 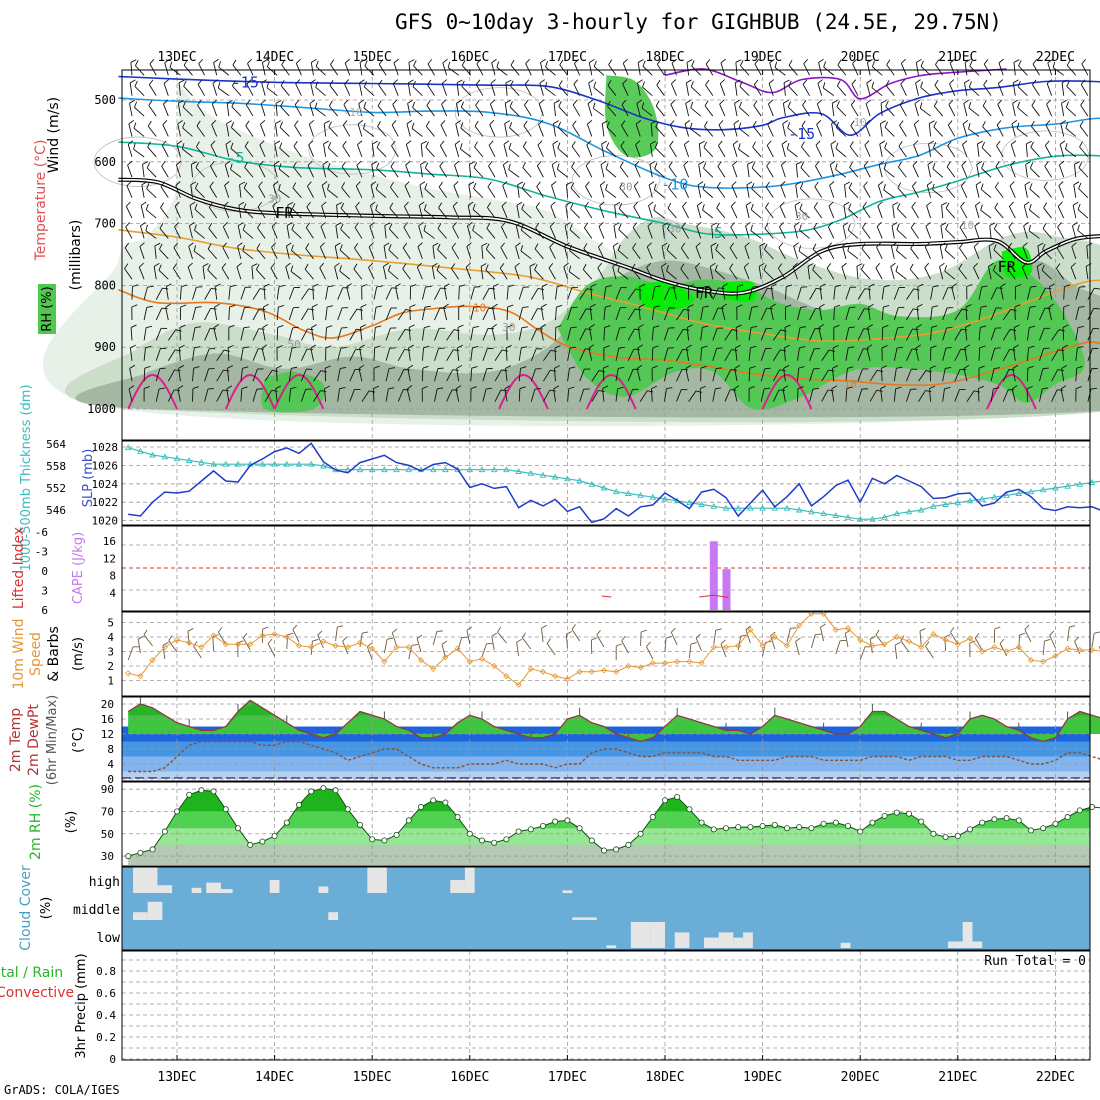 What do you see at coordinates (81, 1005) in the screenshot?
I see `precip-axis-label: 3hr Precip (mm)` at bounding box center [81, 1005].